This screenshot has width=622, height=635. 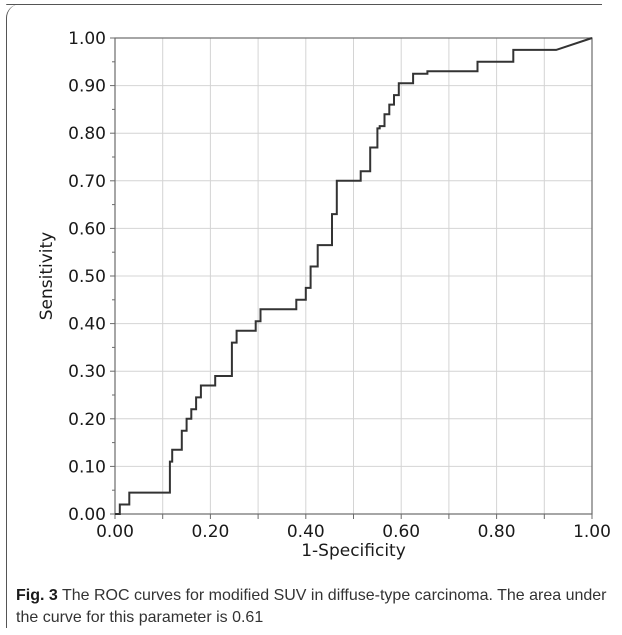 I want to click on y-tick-label: 0.60, so click(x=87, y=229).